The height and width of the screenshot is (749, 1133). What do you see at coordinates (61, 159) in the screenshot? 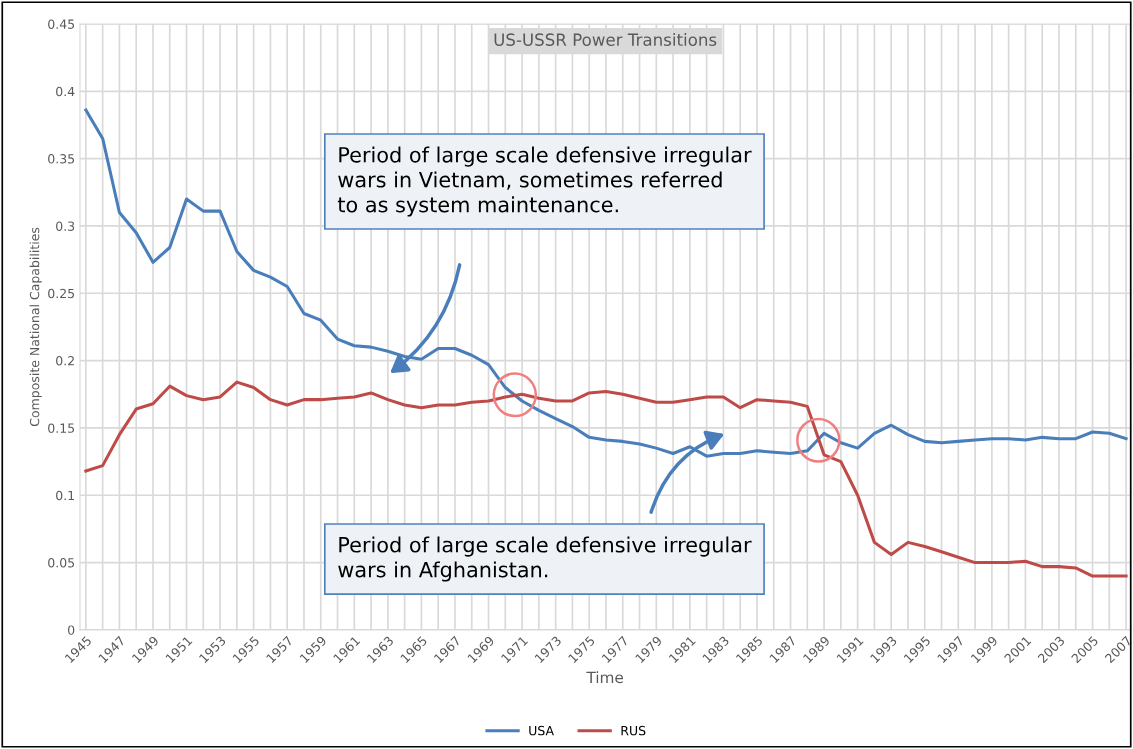
I see `y-tick-label: 0.35` at bounding box center [61, 159].